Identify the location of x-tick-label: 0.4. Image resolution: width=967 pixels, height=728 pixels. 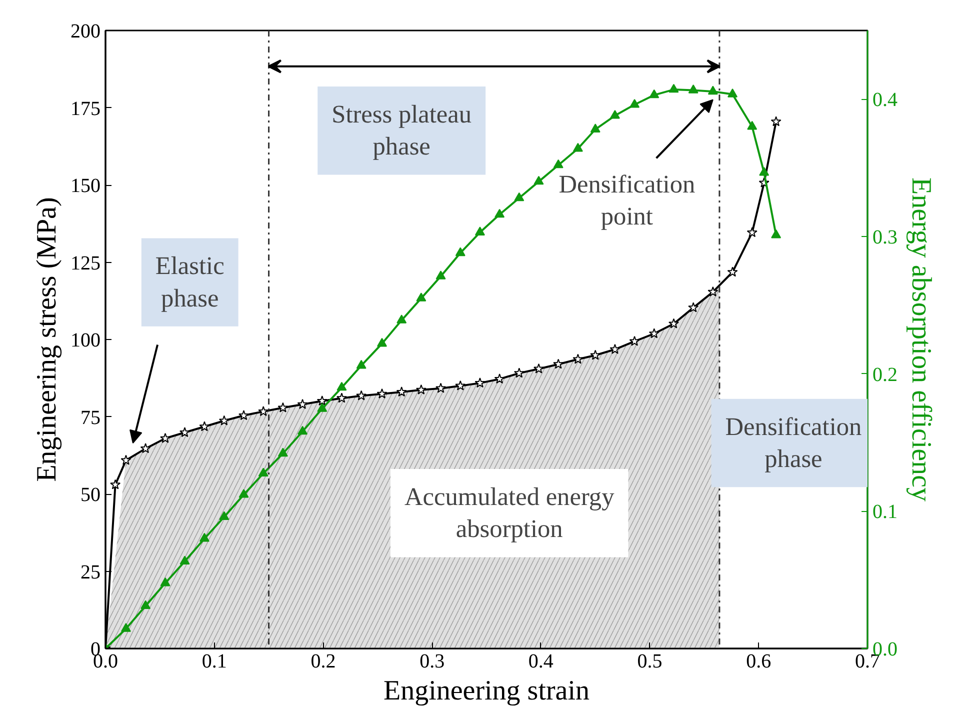
(541, 661).